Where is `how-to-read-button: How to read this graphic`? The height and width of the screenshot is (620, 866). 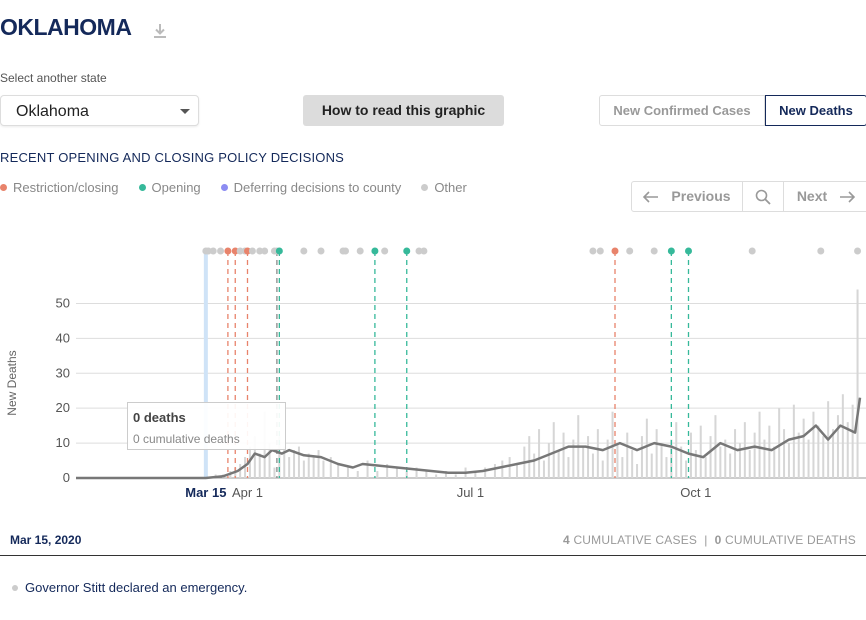 how-to-read-button: How to read this graphic is located at coordinates (403, 110).